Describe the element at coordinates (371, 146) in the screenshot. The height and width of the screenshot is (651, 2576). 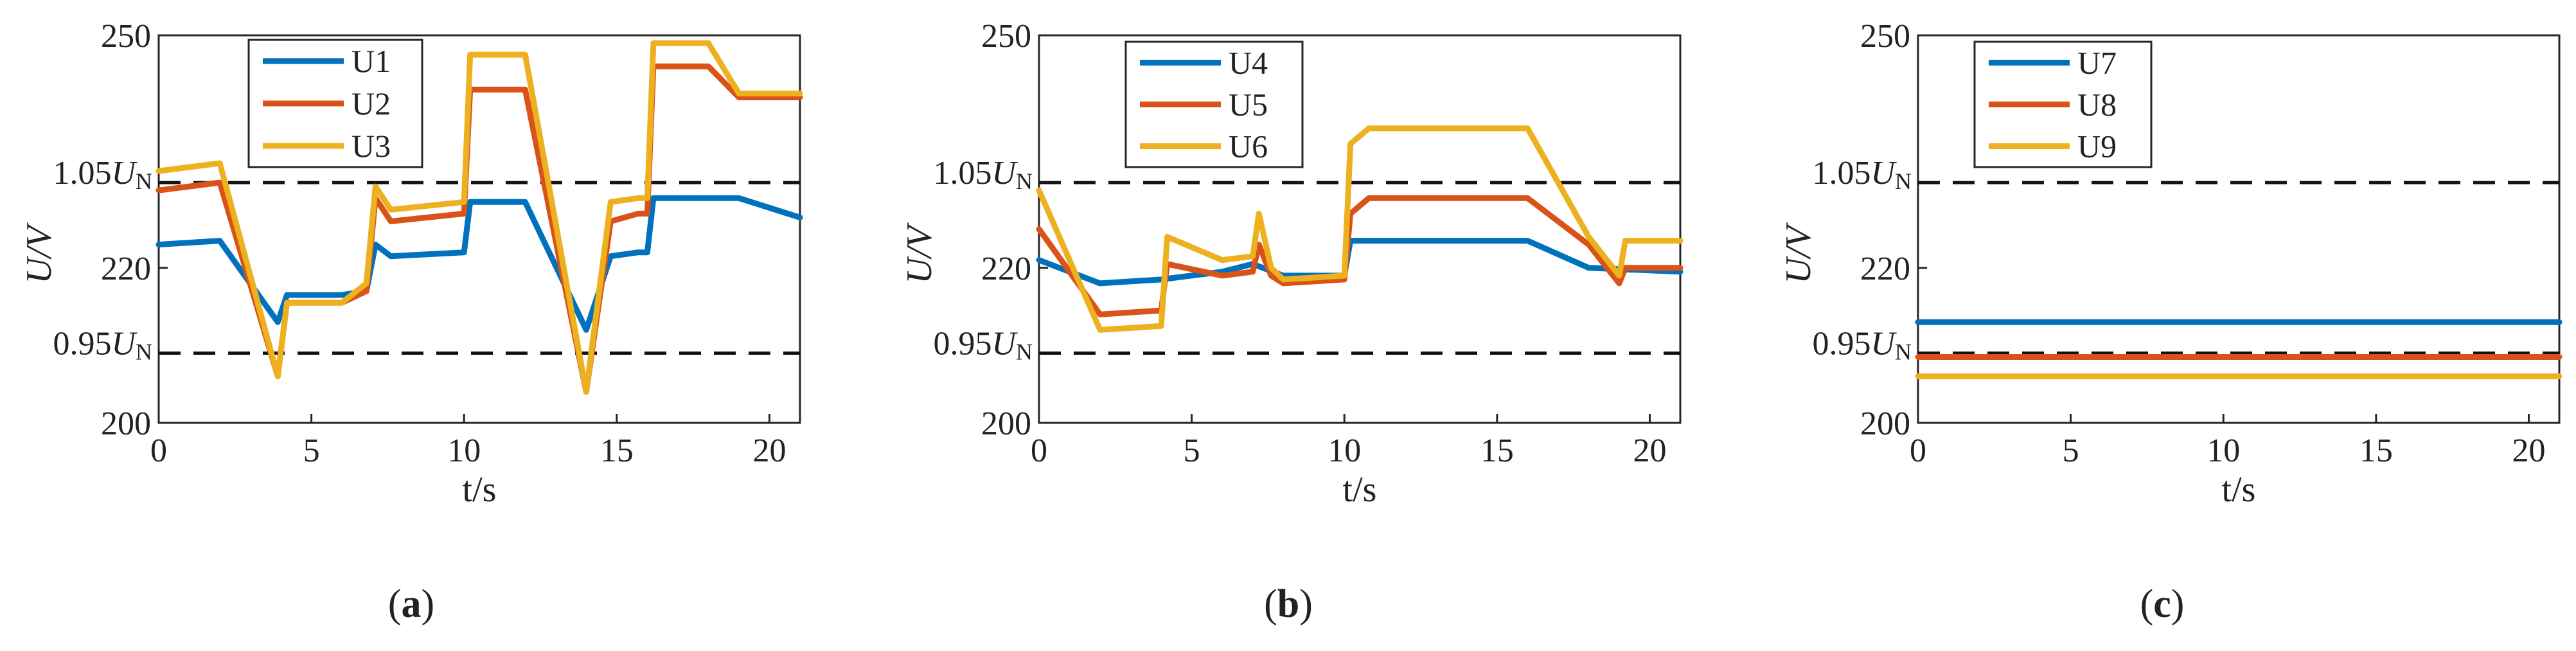
I see `legend-label-u3: U3` at that location.